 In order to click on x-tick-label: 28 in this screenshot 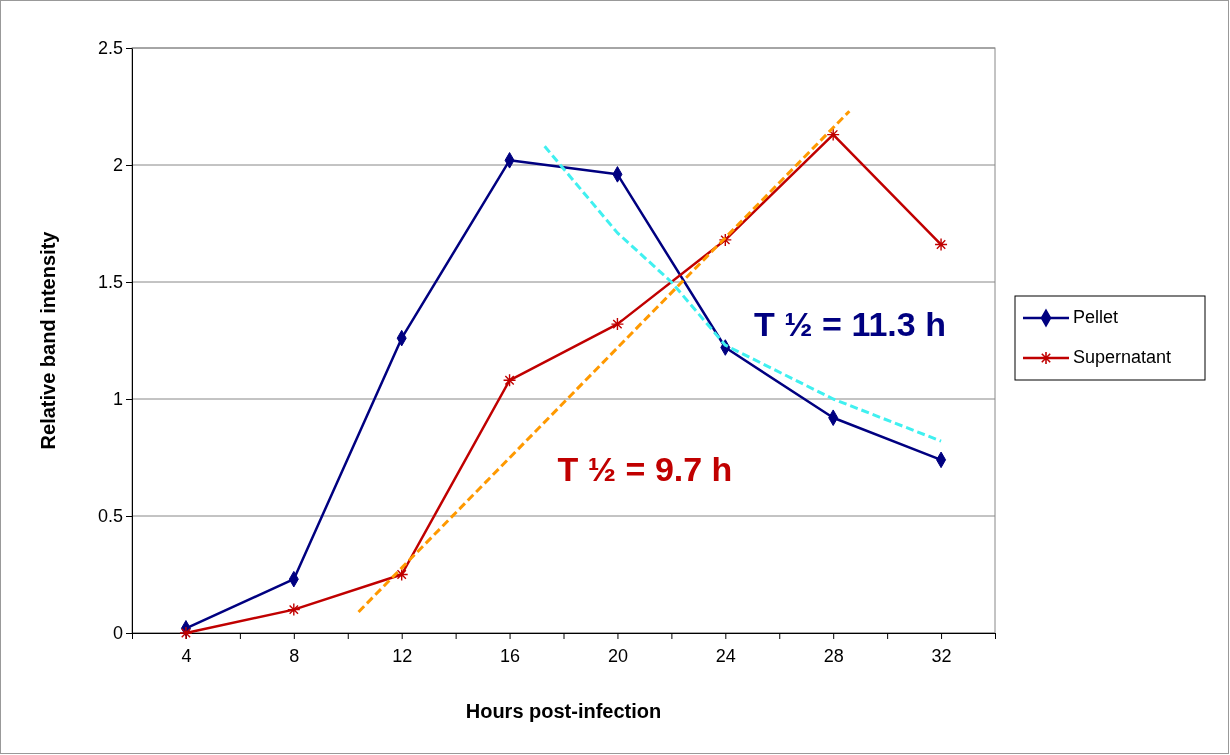, I will do `click(833, 655)`.